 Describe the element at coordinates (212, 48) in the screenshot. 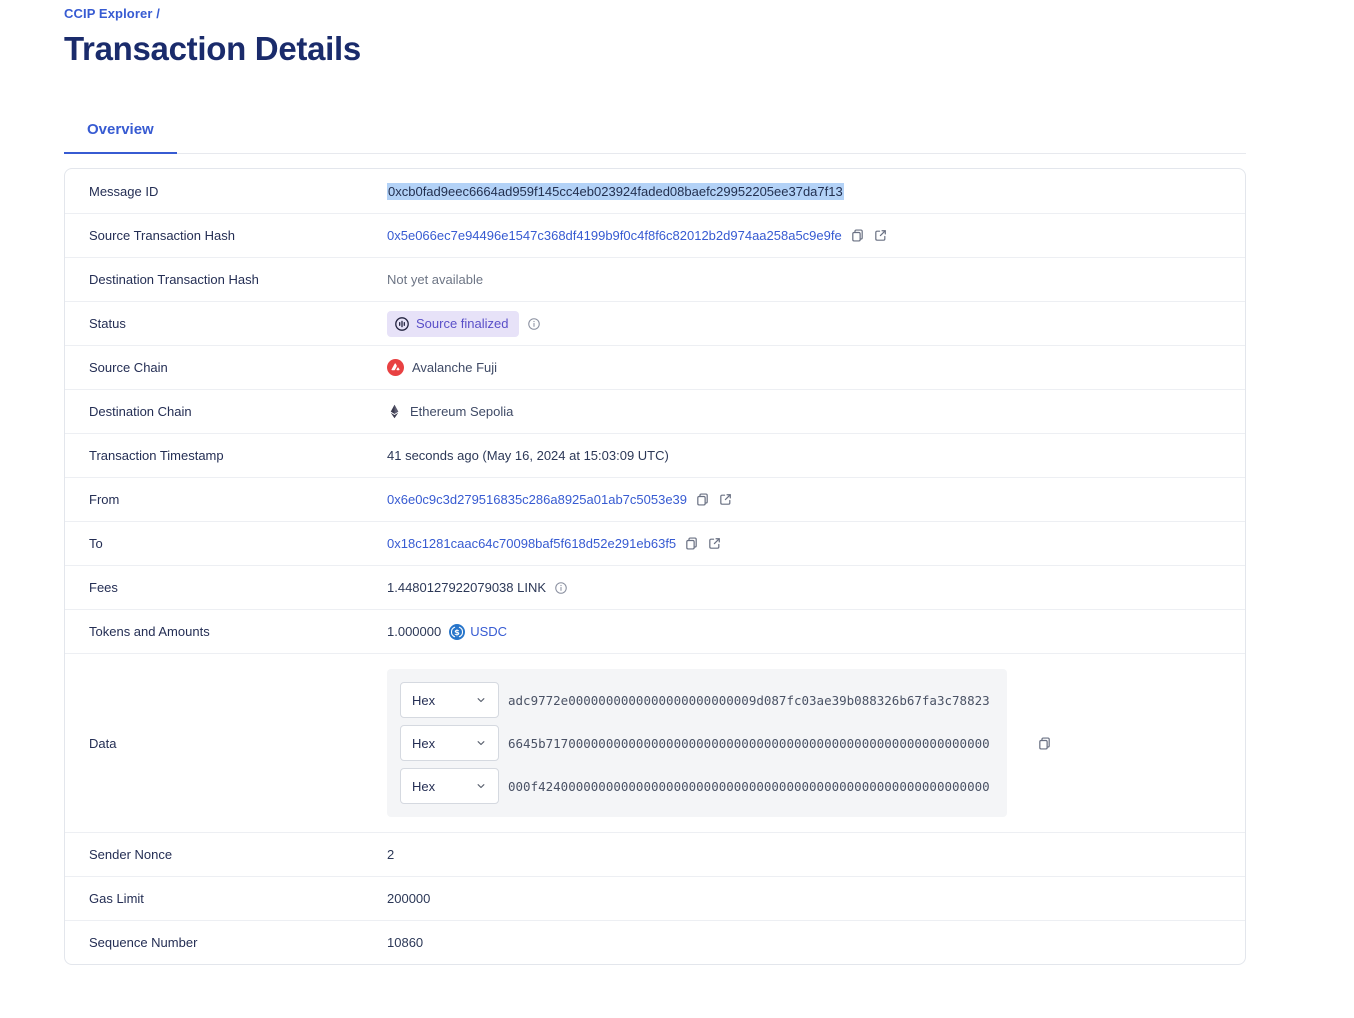

I see `page-title: Transaction Details` at that location.